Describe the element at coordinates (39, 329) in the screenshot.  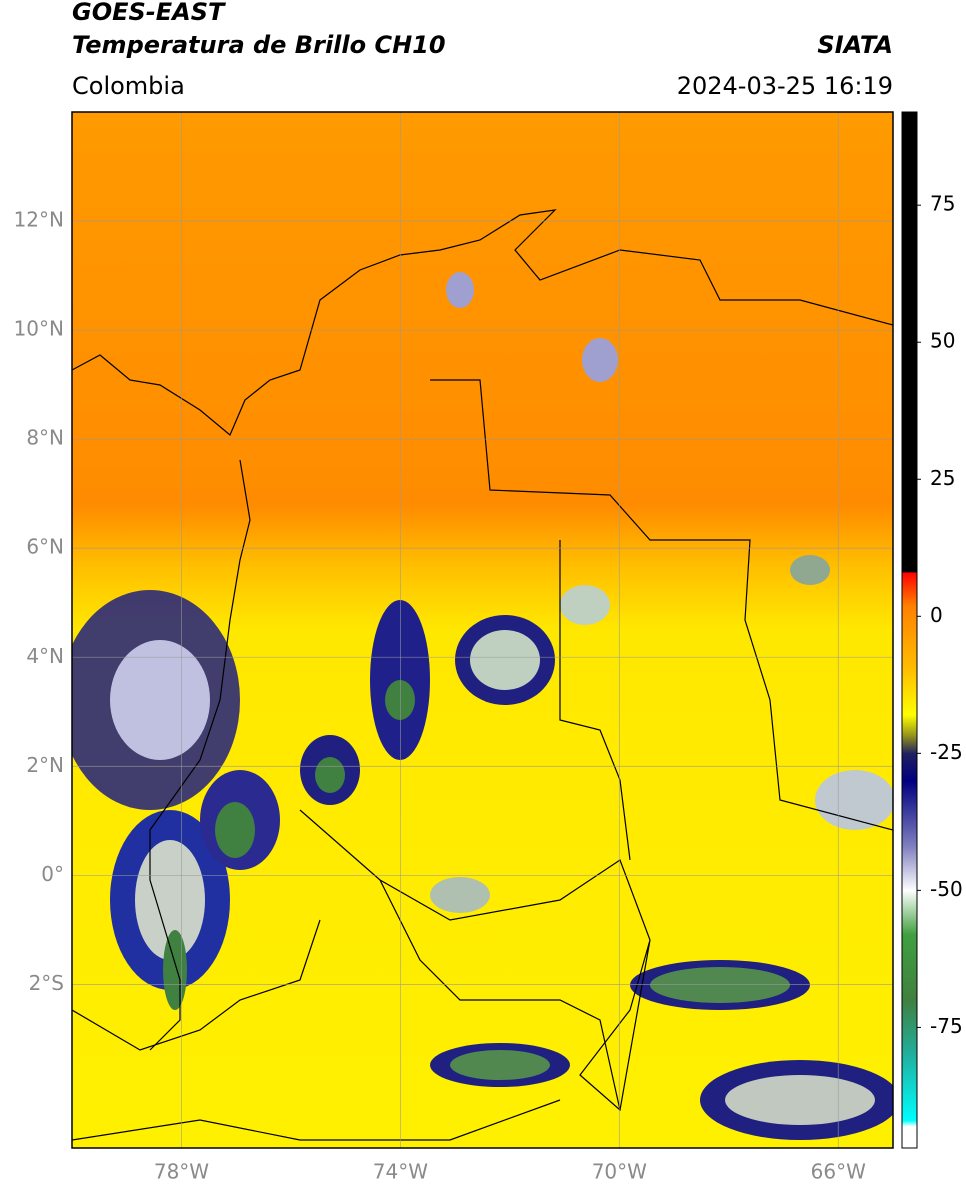
I see `y-tick-label: 10°N` at that location.